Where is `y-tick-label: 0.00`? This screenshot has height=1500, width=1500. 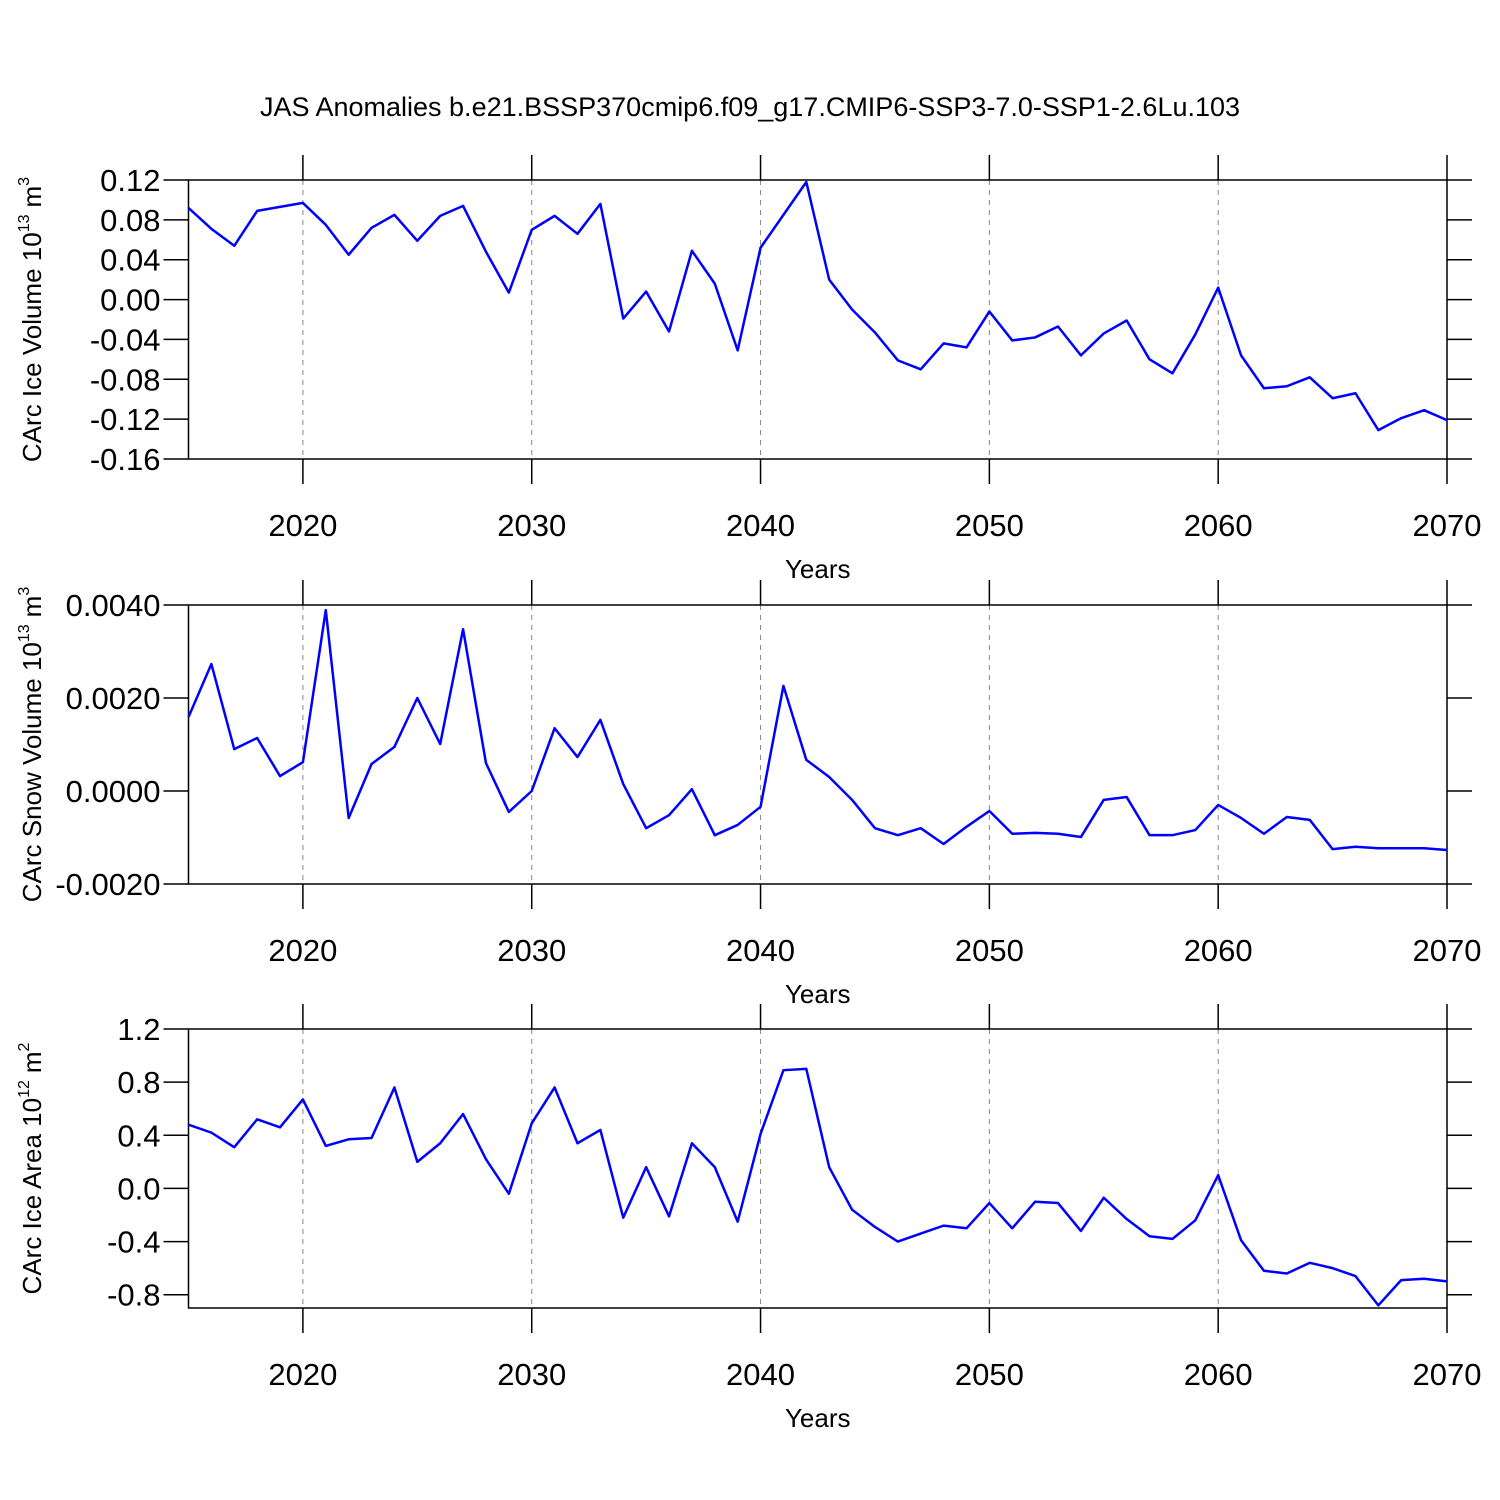
y-tick-label: 0.00 is located at coordinates (130, 300).